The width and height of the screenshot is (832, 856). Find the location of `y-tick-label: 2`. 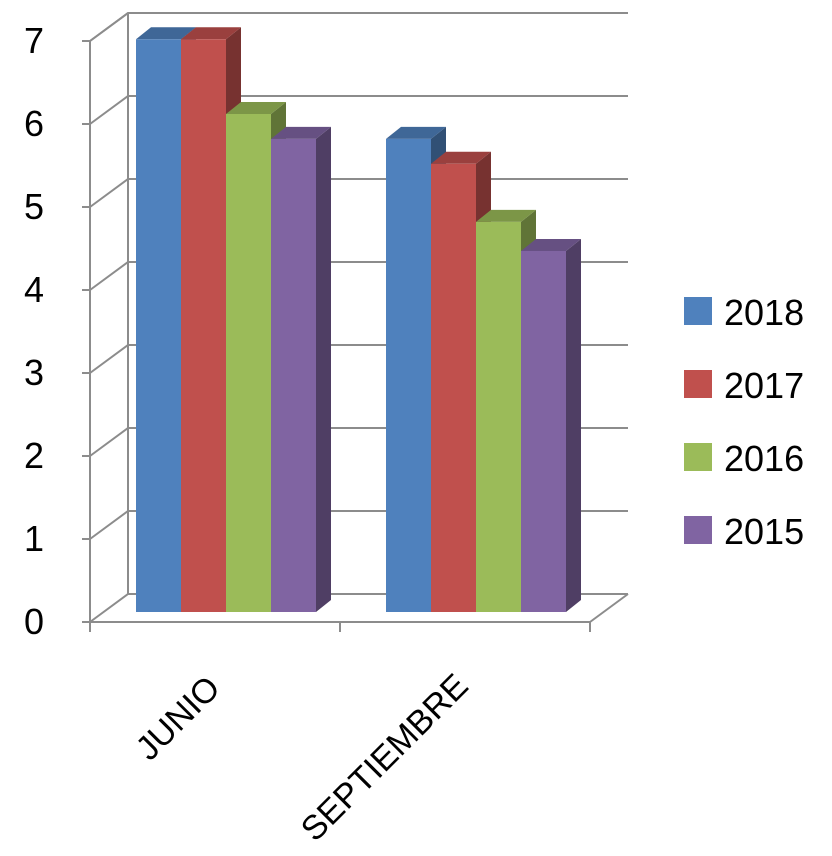

y-tick-label: 2 is located at coordinates (34, 455).